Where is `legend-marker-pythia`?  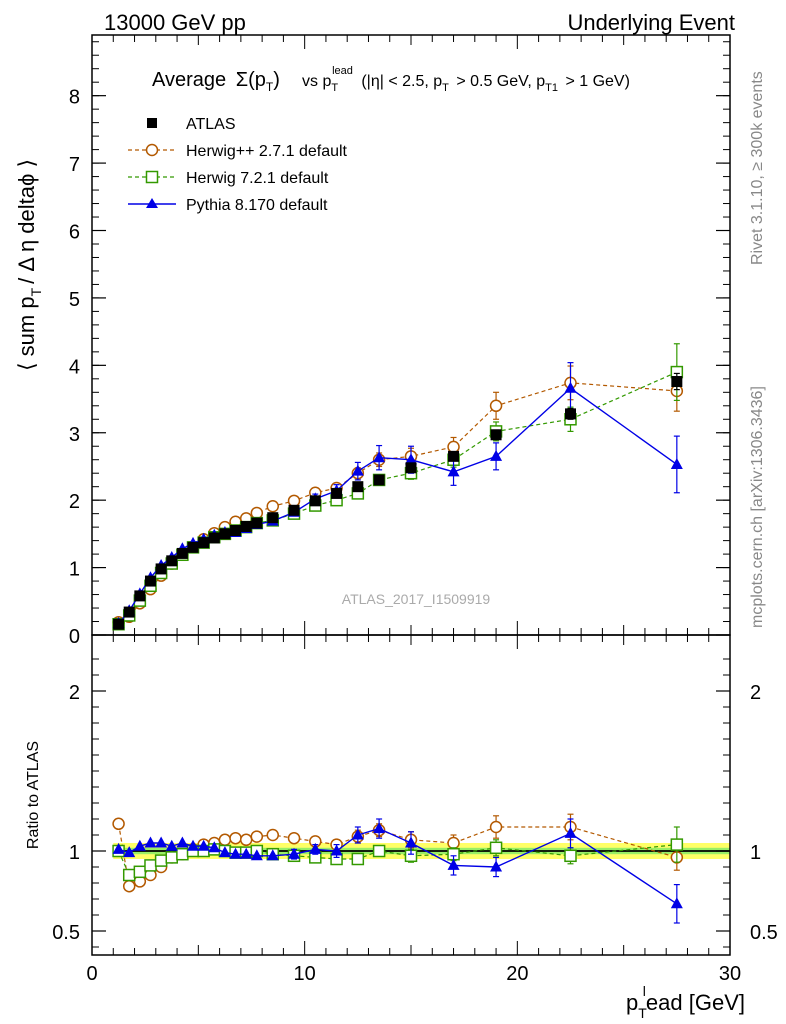
legend-marker-pythia is located at coordinates (152, 203).